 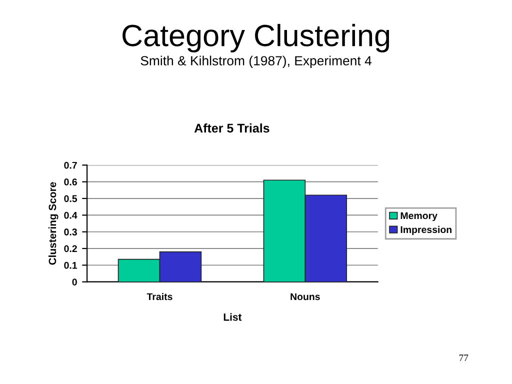 I want to click on chart-title: Category Clustering, so click(x=256, y=38).